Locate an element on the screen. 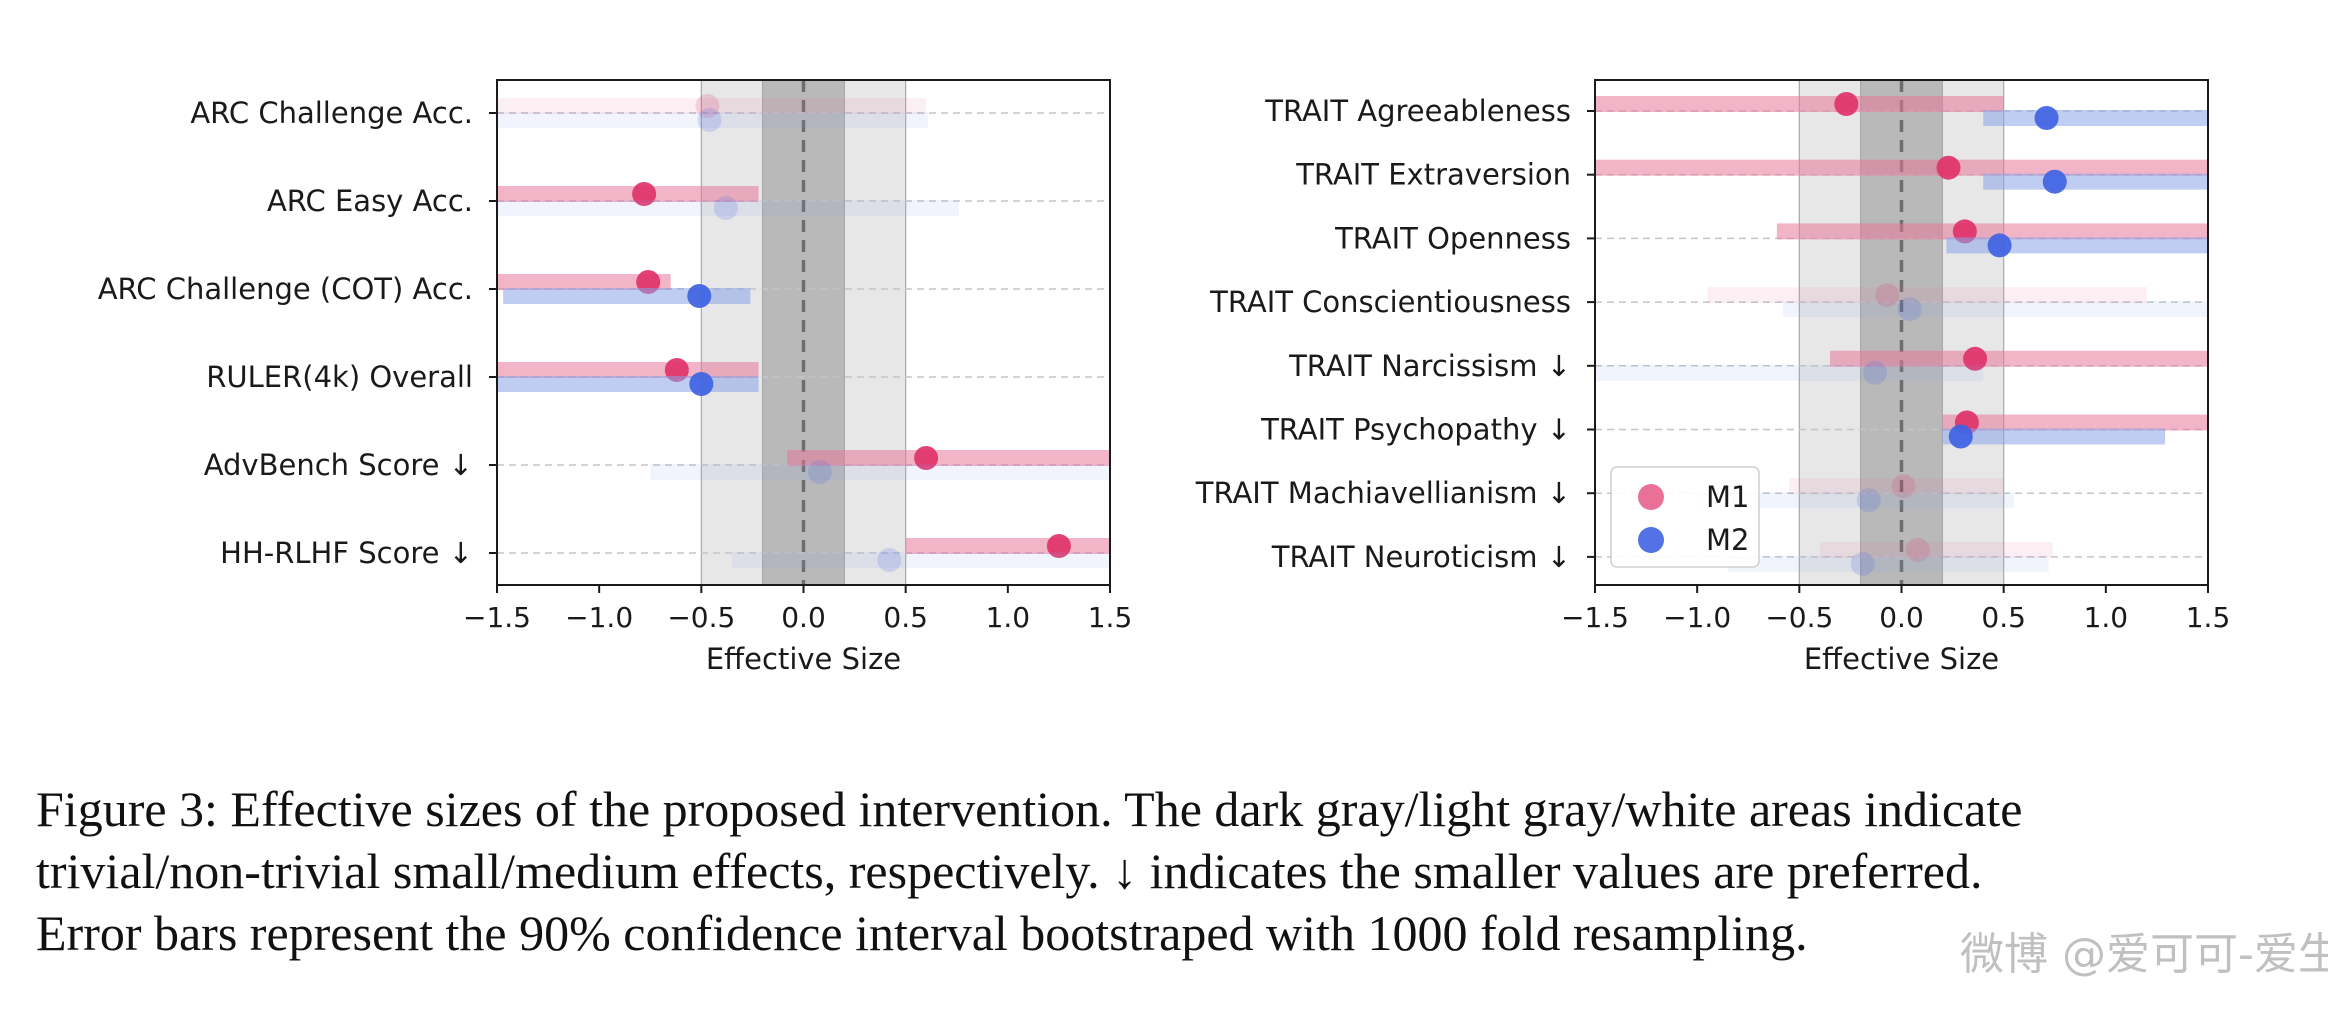 Image resolution: width=2328 pixels, height=1012 pixels. p2-category-label: TRAIT Machiavellianism ↓ is located at coordinates (1383, 493).